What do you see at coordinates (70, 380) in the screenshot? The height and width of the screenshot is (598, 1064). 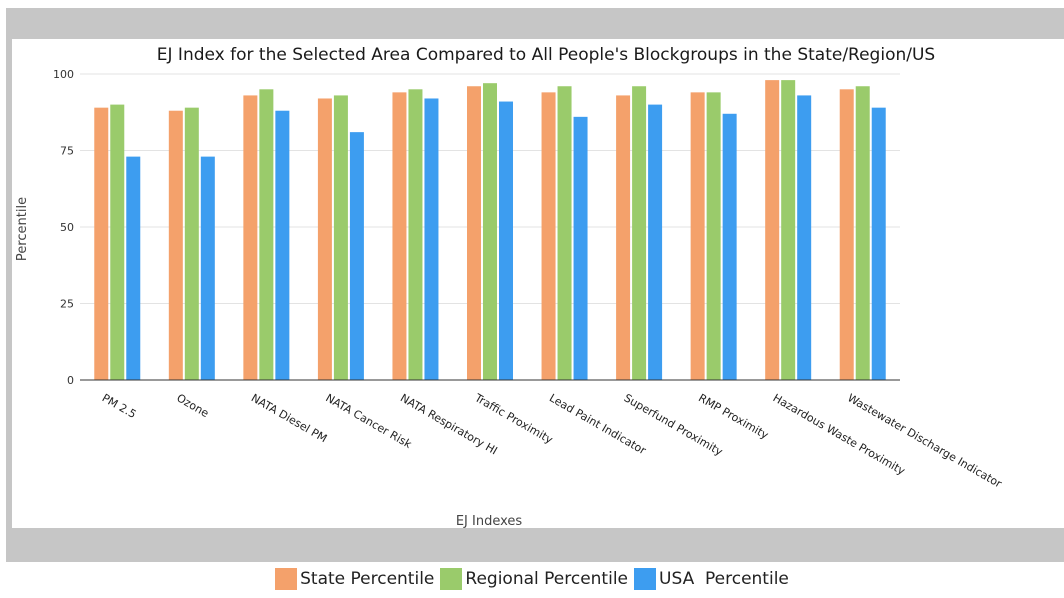 I see `y-tick-label: 0` at bounding box center [70, 380].